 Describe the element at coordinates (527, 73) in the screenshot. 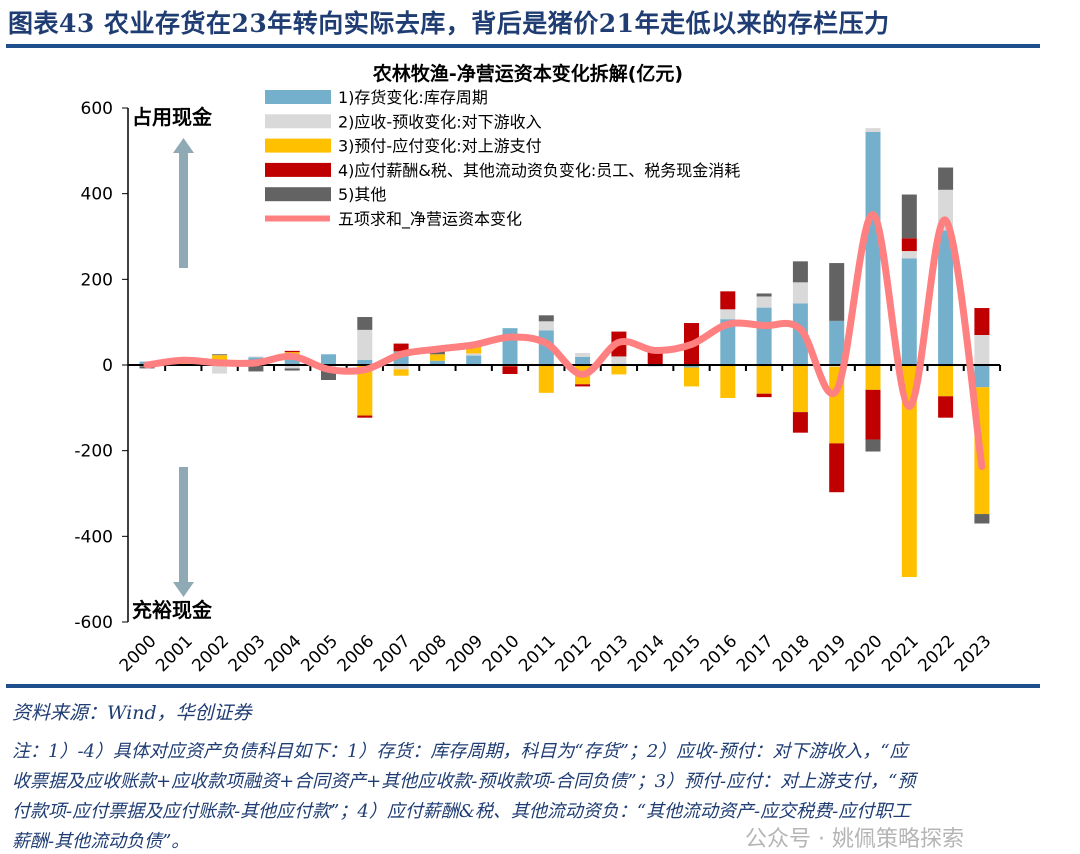

I see `chart-title: 农林牧渔-净营运资本变化拆解(亿元)` at that location.